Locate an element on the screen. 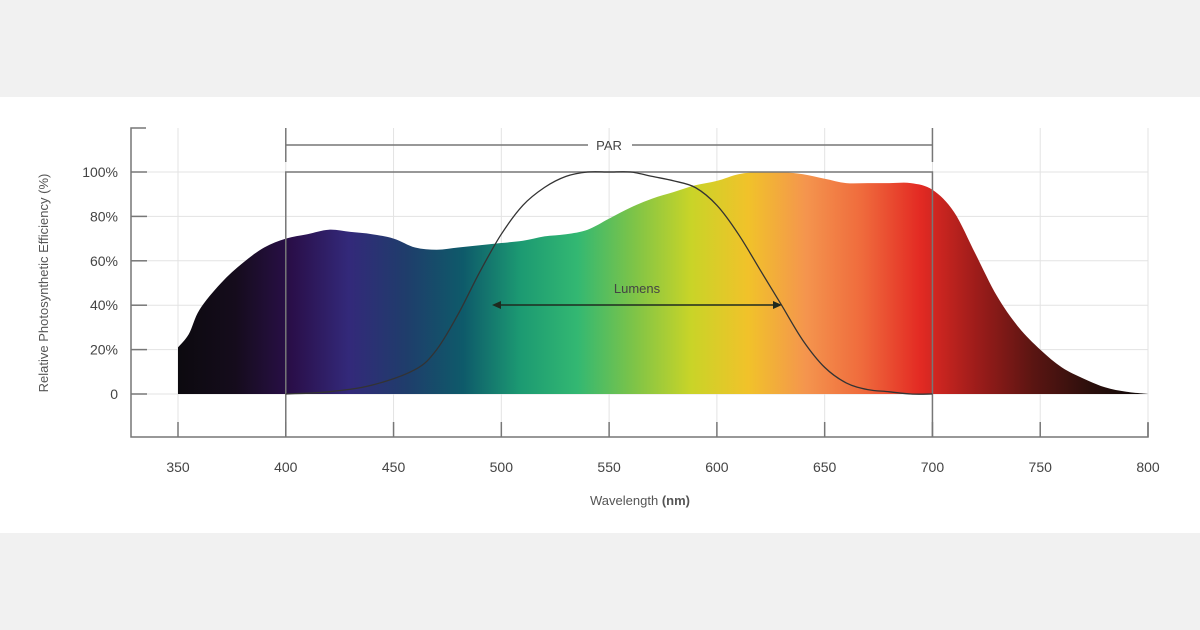  y-tick-label: 20% is located at coordinates (104, 350).